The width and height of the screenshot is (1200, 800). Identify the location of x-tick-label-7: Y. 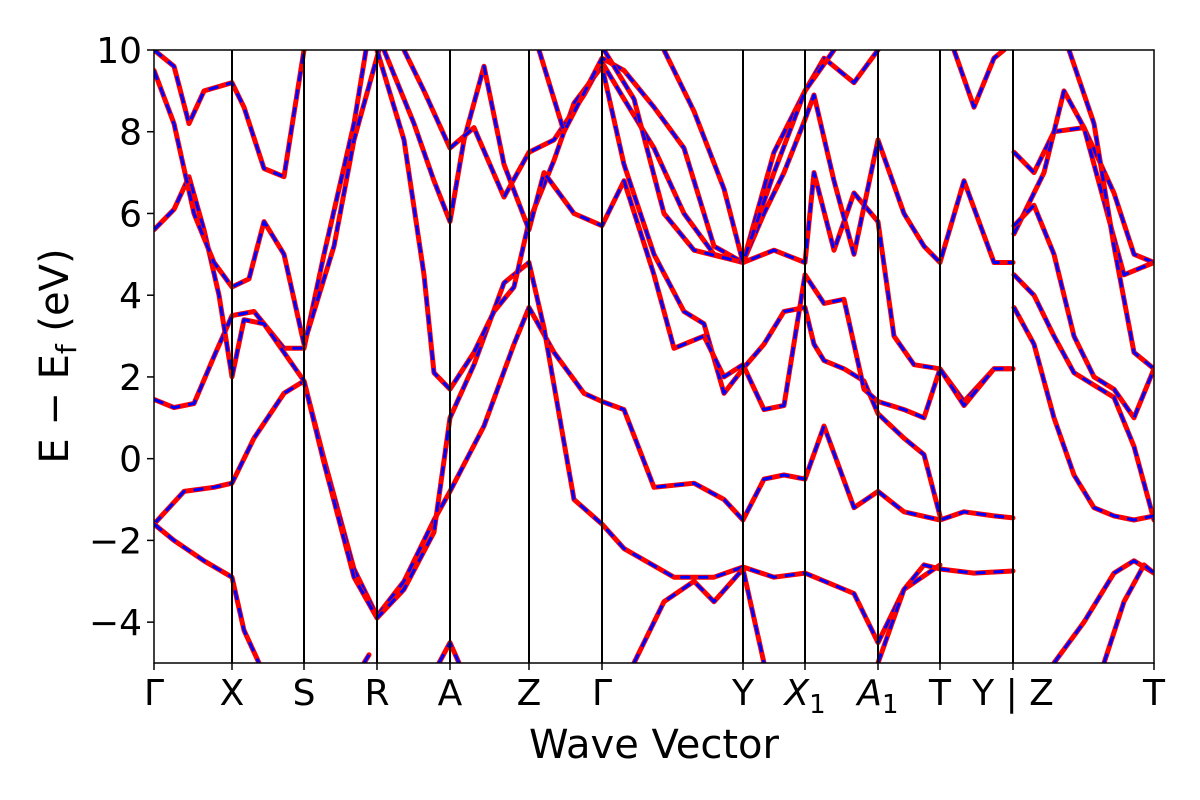
(743, 693).